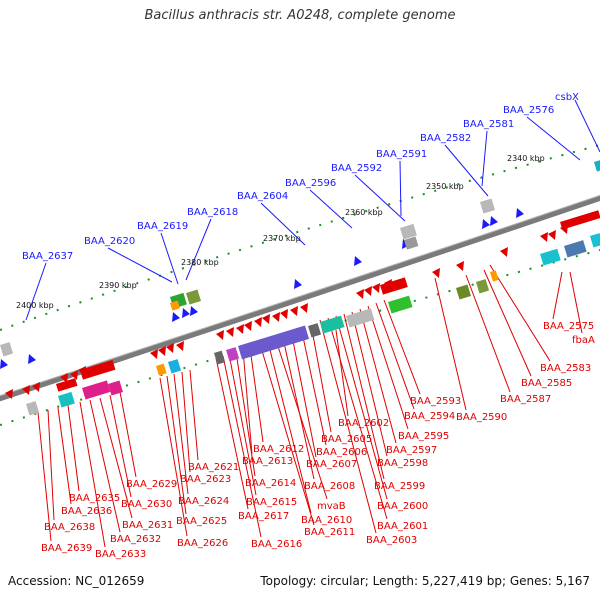 This screenshot has height=600, width=600. I want to click on gene-label: BAA_2604, so click(262, 196).